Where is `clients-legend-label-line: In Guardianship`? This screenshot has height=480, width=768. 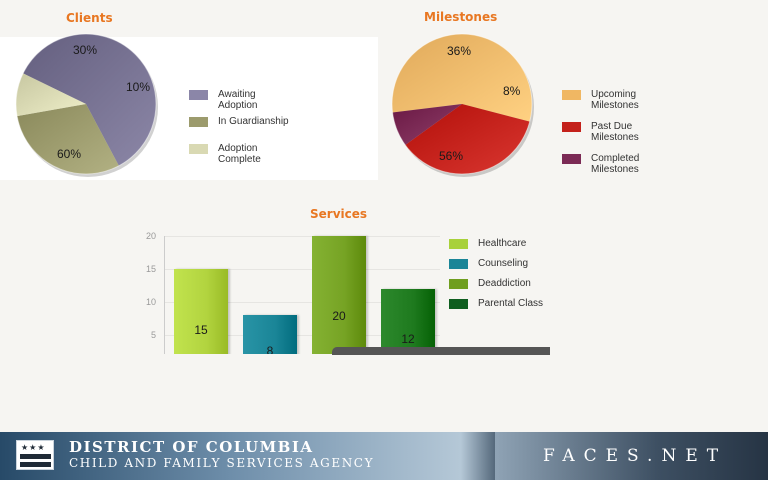 clients-legend-label-line: In Guardianship is located at coordinates (253, 121).